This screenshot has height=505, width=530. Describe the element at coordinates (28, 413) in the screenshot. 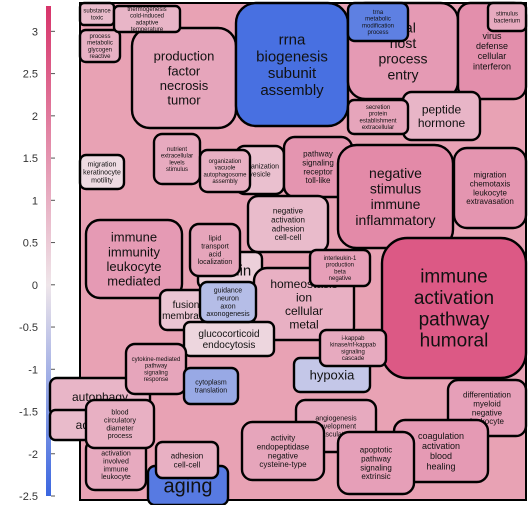

I see `colorbar-tick-label: -1.5` at that location.